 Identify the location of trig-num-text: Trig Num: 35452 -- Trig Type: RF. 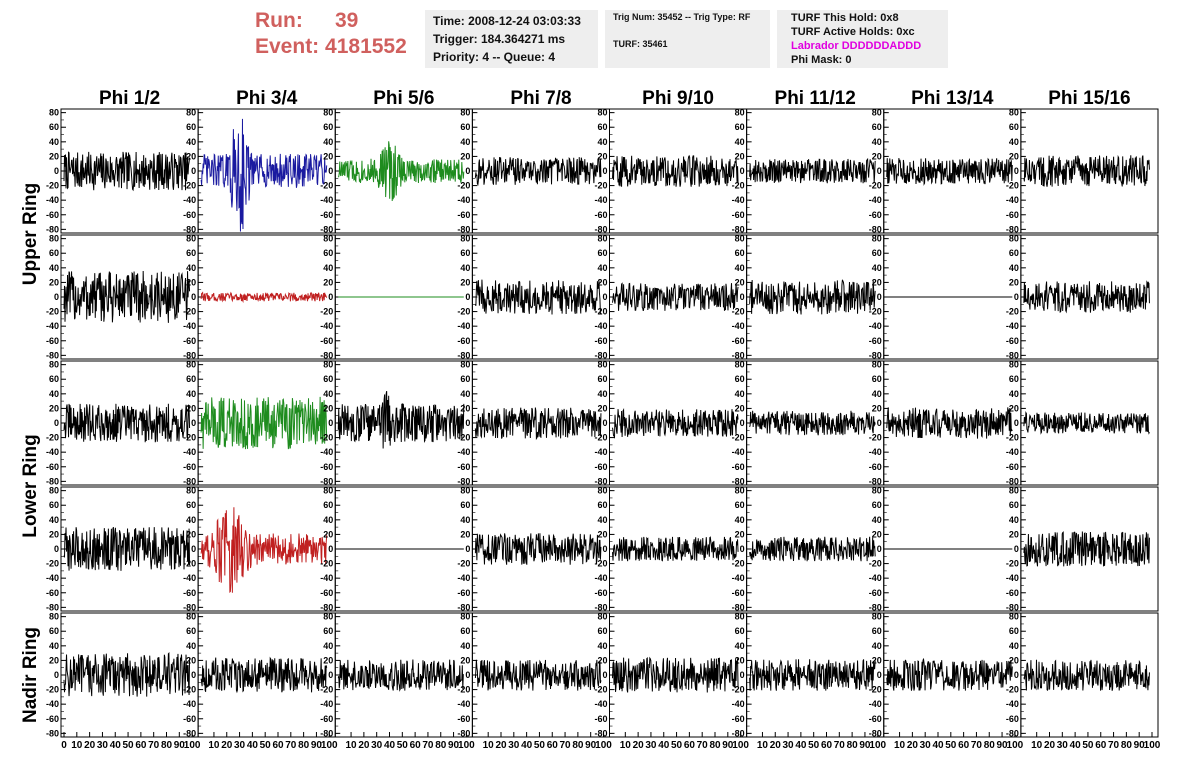
(682, 17).